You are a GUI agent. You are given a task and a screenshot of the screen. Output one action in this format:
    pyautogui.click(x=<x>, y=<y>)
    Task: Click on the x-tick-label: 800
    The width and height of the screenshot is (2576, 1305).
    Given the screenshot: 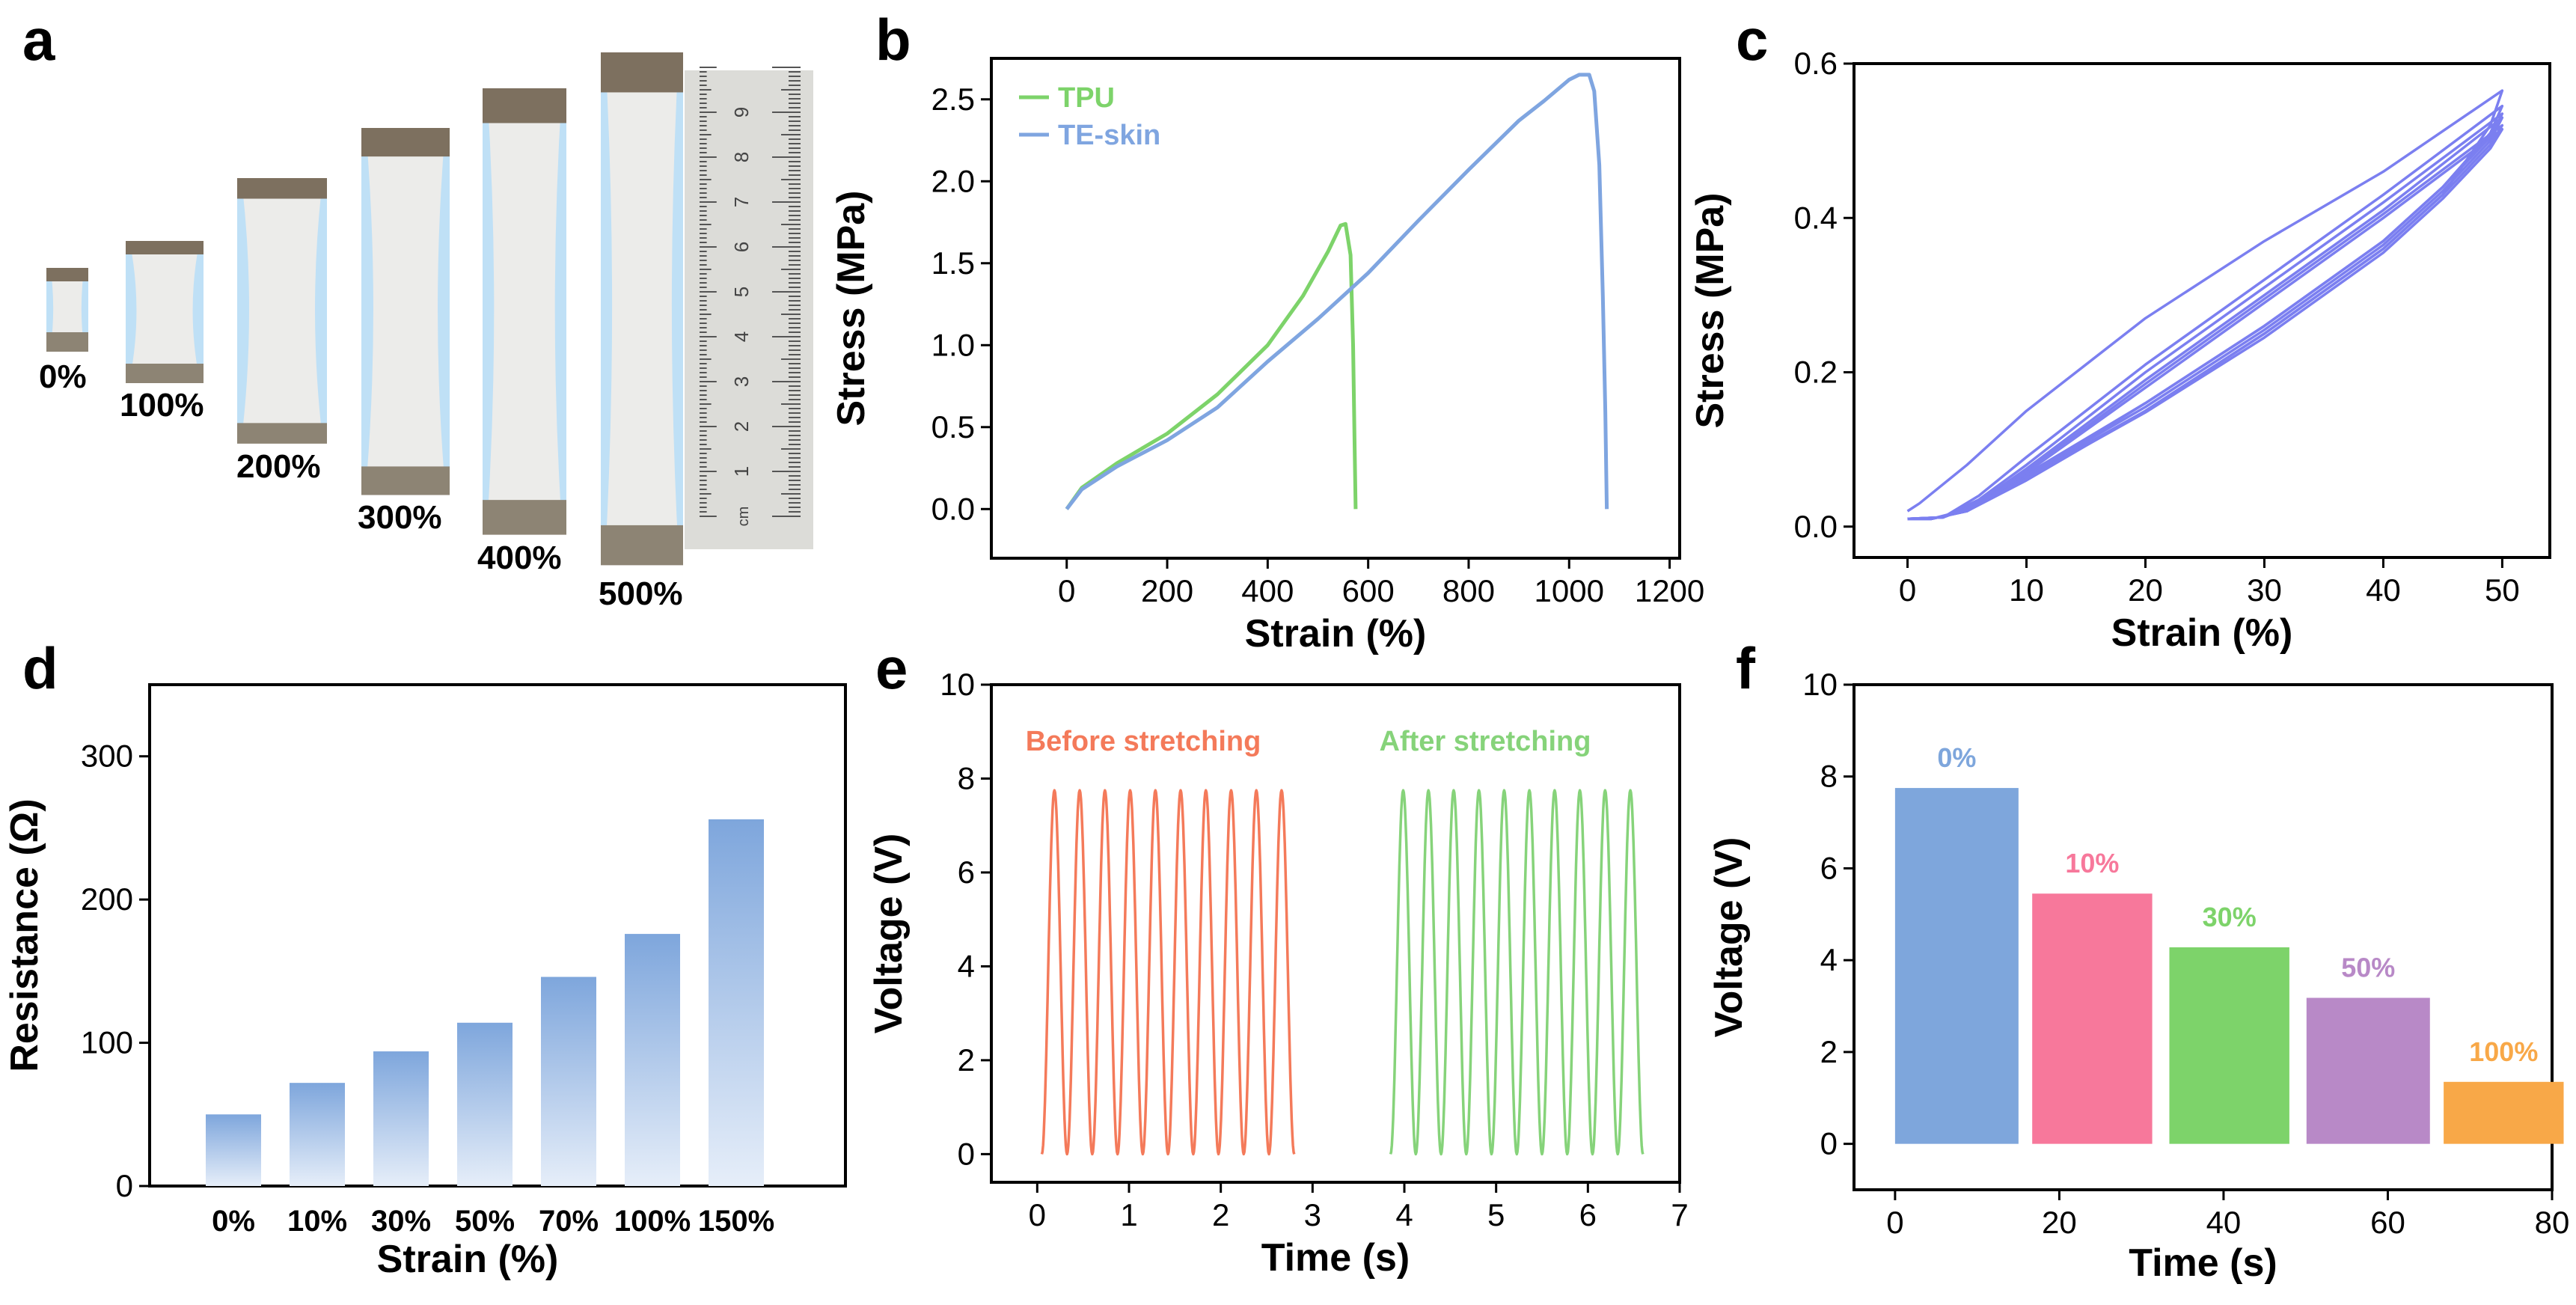 What is the action you would take?
    pyautogui.click(x=1469, y=590)
    